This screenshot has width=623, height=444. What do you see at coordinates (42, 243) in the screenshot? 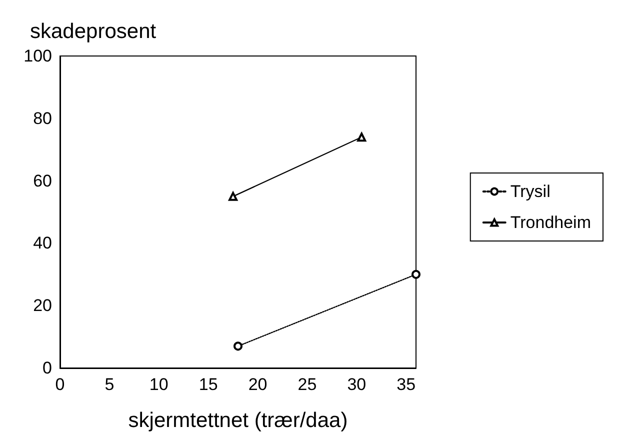
I see `y-tick-label: 40` at bounding box center [42, 243].